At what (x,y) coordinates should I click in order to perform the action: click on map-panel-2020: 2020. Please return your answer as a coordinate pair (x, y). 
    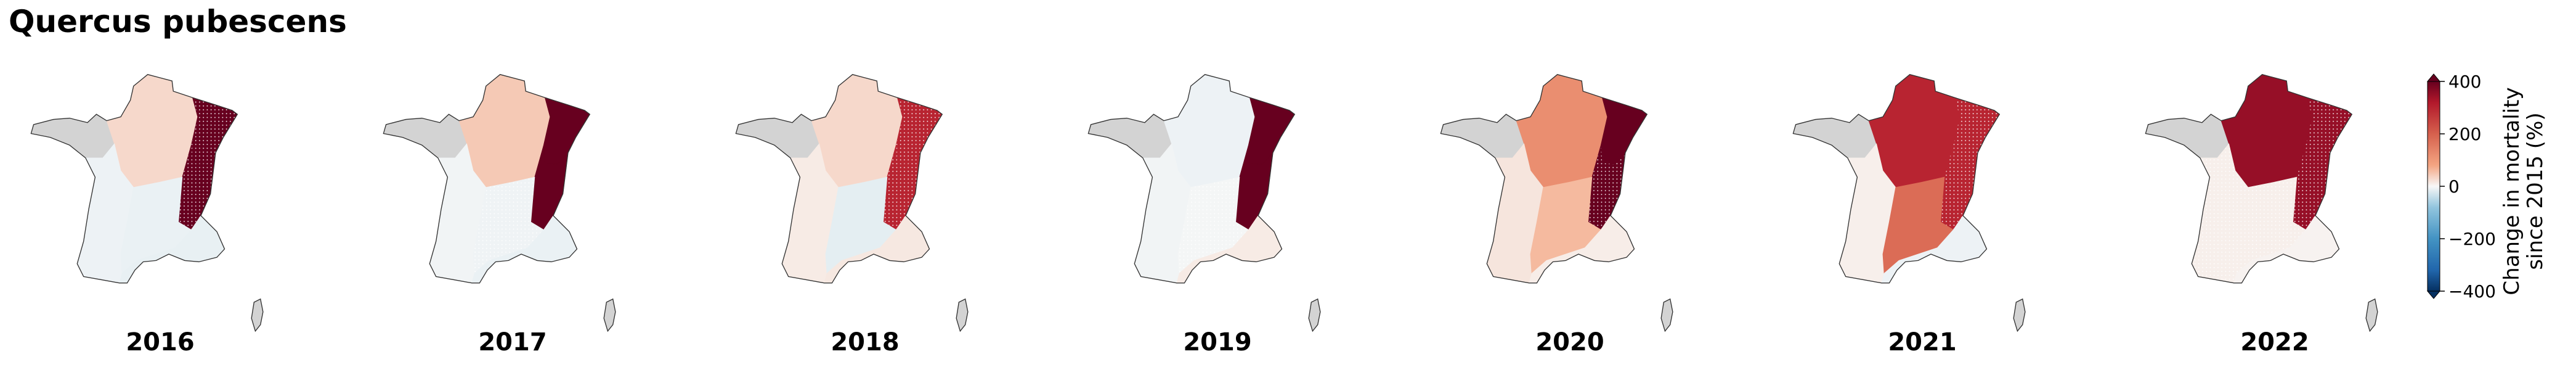
    Looking at the image, I should click on (1570, 215).